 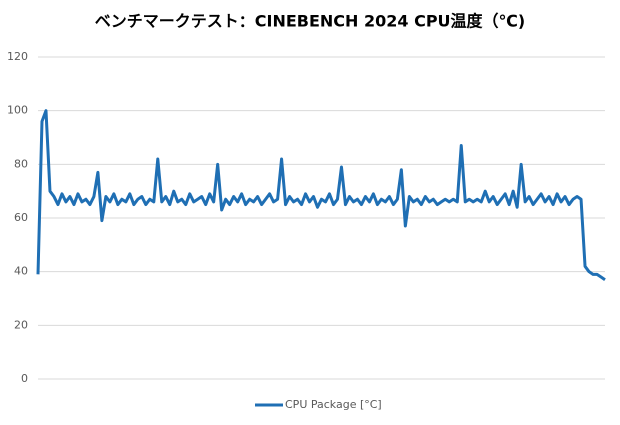 I want to click on y-tick-label: 20, so click(x=21, y=324).